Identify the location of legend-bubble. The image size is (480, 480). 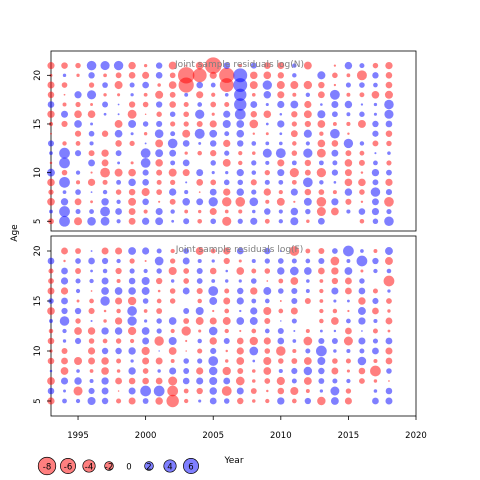
(68, 466).